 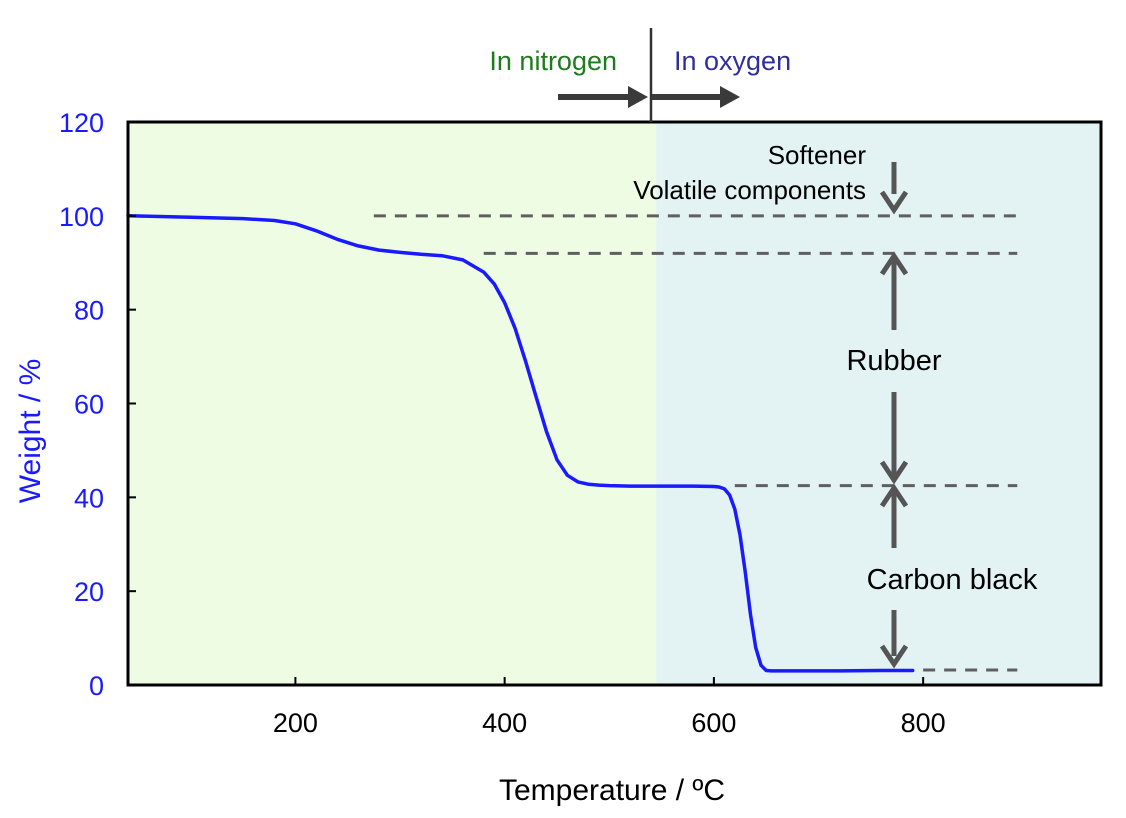 I want to click on x-tick-label: 200, so click(x=295, y=723).